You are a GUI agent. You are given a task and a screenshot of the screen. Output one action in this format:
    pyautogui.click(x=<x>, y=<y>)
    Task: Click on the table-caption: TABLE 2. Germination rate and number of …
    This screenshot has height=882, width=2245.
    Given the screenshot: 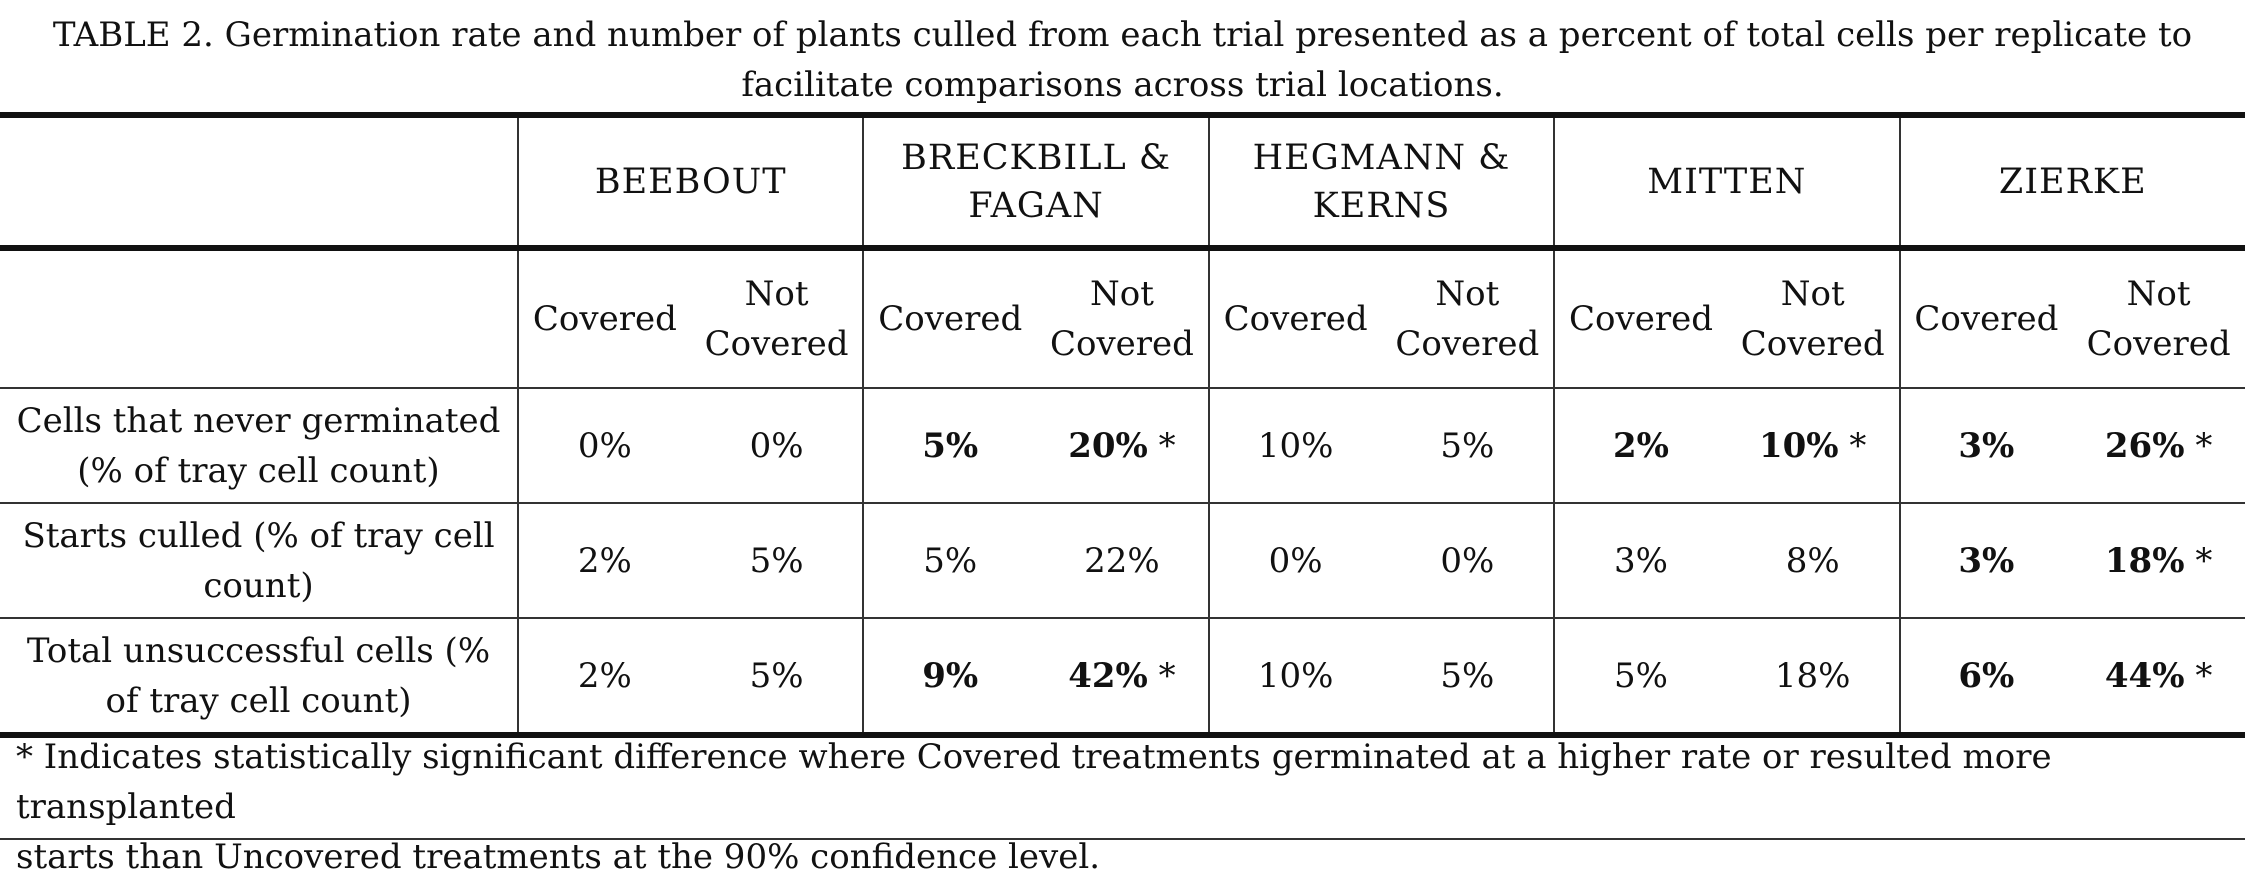 What is the action you would take?
    pyautogui.click(x=1122, y=60)
    